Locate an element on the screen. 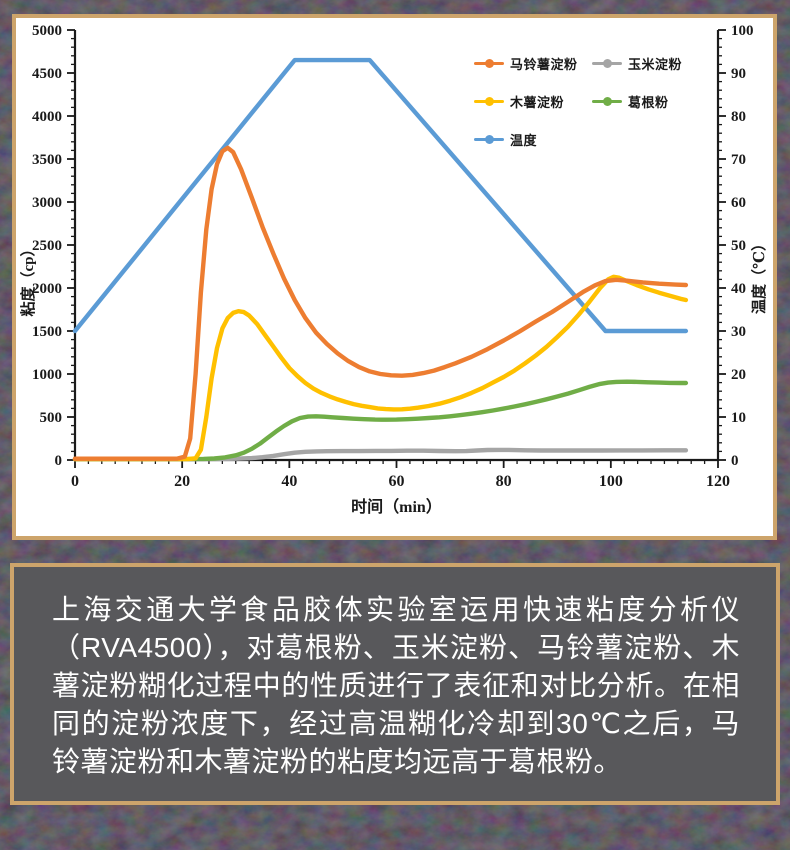  series-line-玉米淀粉 is located at coordinates (380, 454).